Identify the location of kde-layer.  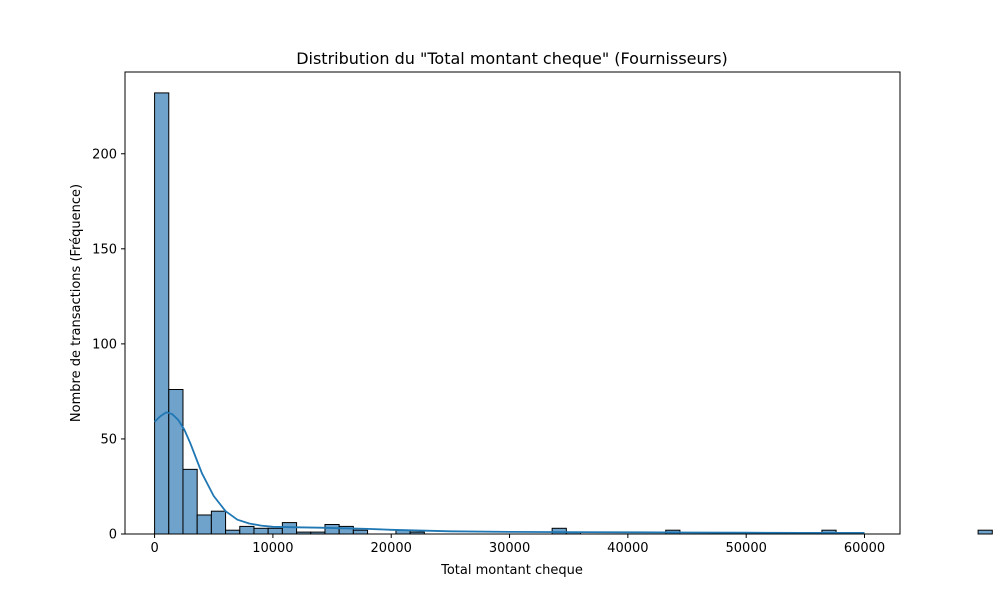
(509, 472).